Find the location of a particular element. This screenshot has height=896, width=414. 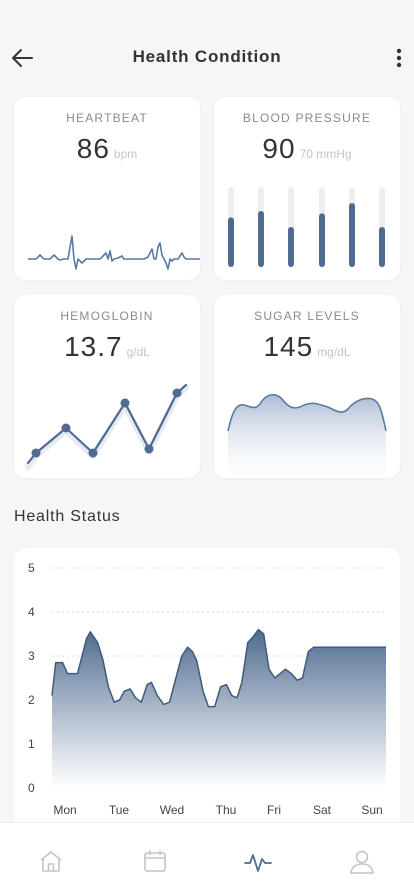

blood-pressure-number: 90 is located at coordinates (279, 148).